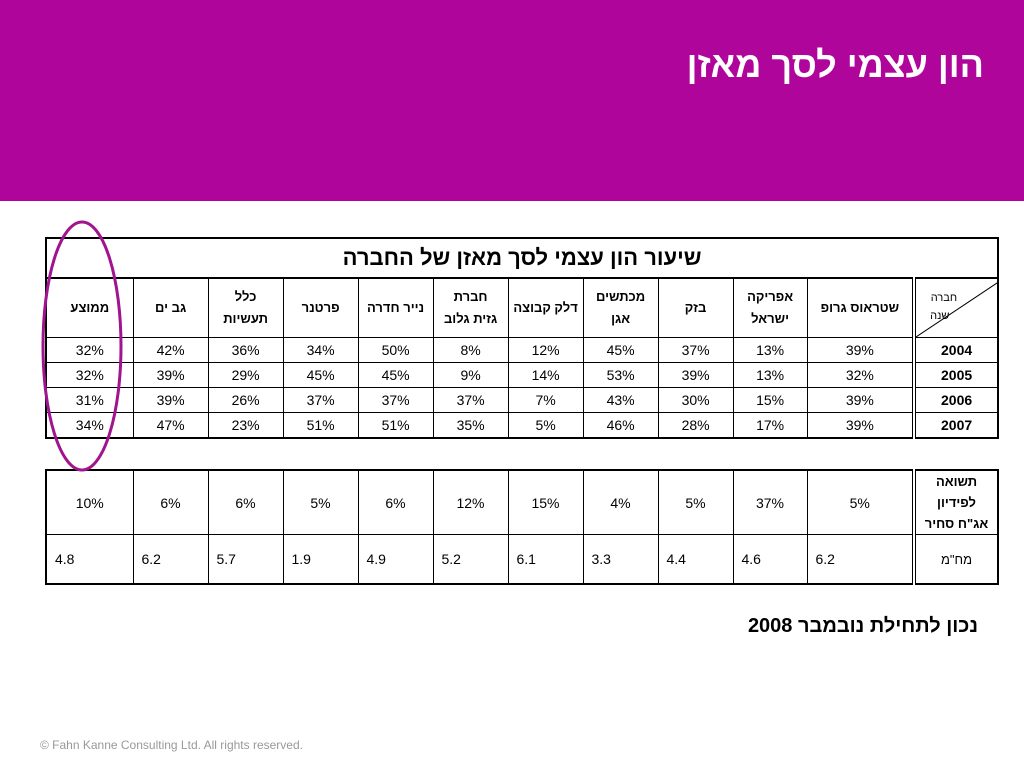  What do you see at coordinates (470, 502) in the screenshot?
I see `value-cell: 12%` at bounding box center [470, 502].